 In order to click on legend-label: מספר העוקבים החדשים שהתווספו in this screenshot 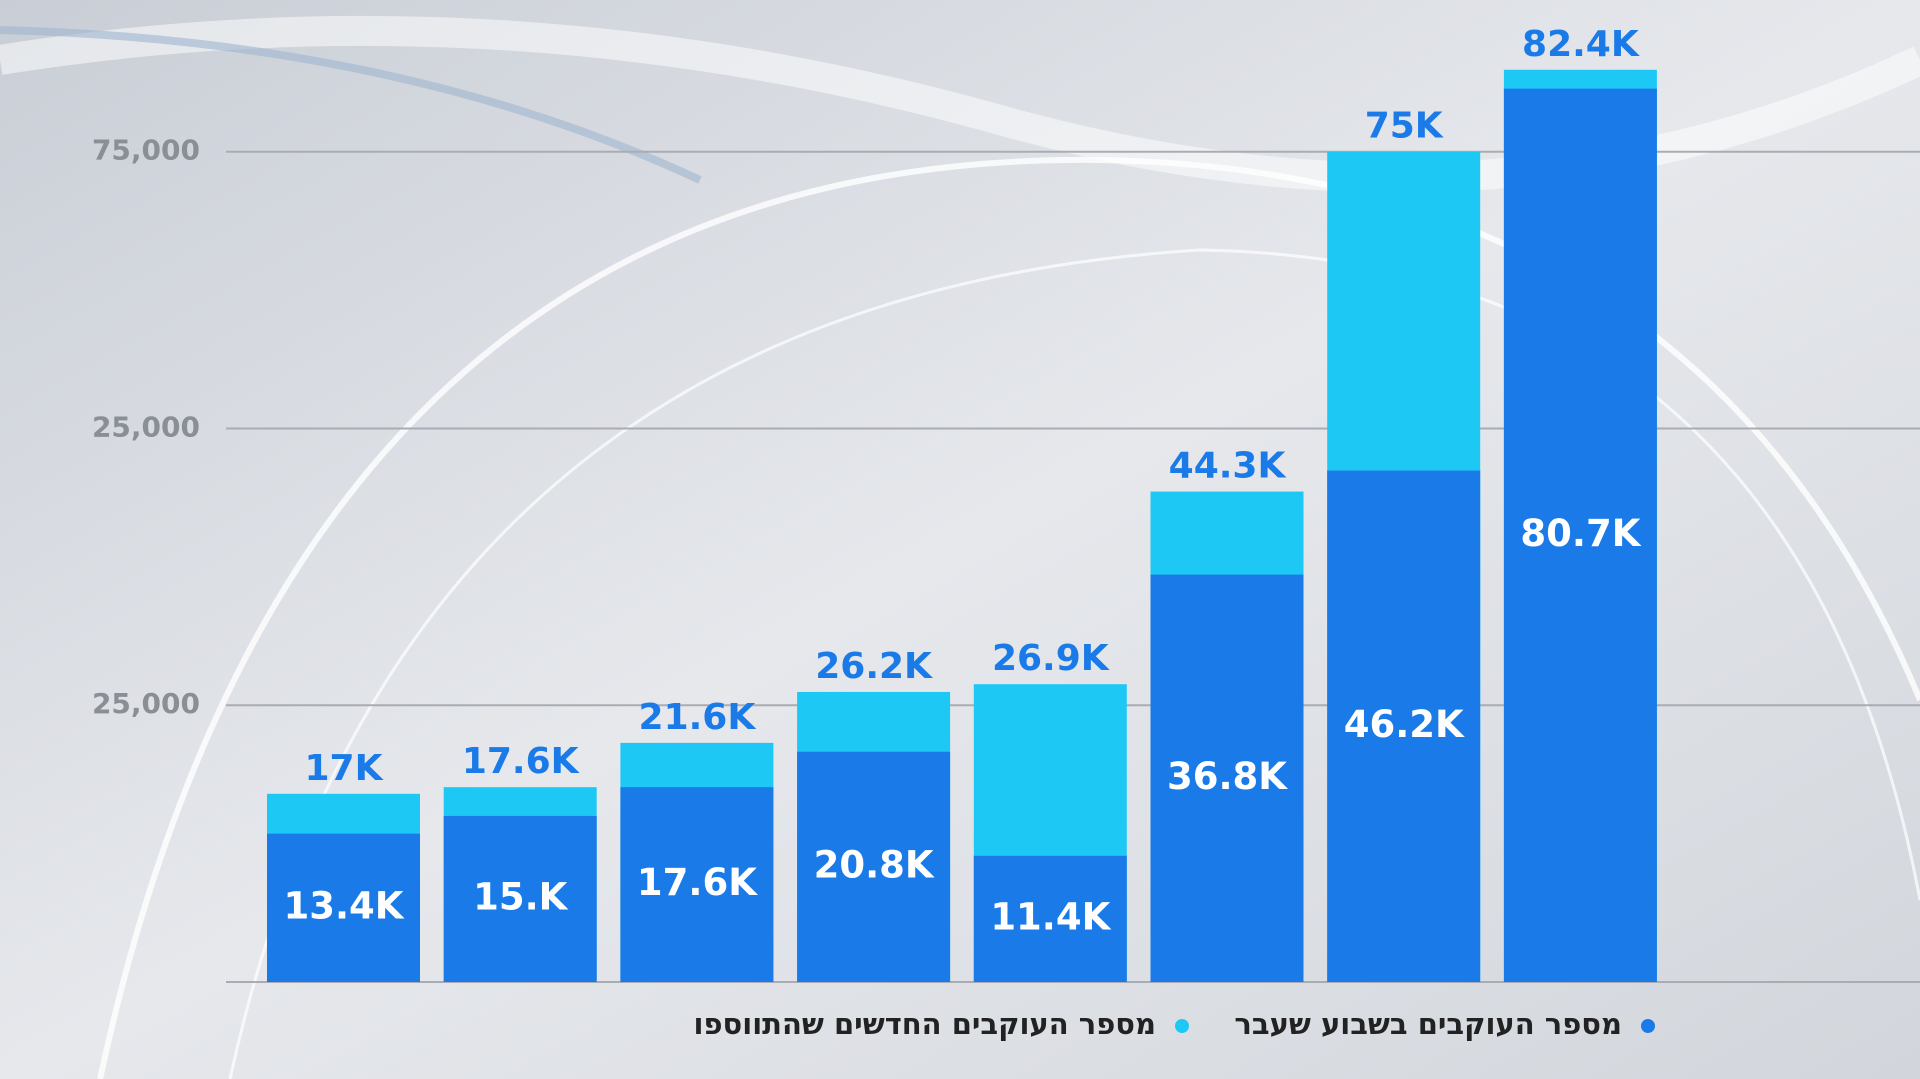, I will do `click(925, 1024)`.